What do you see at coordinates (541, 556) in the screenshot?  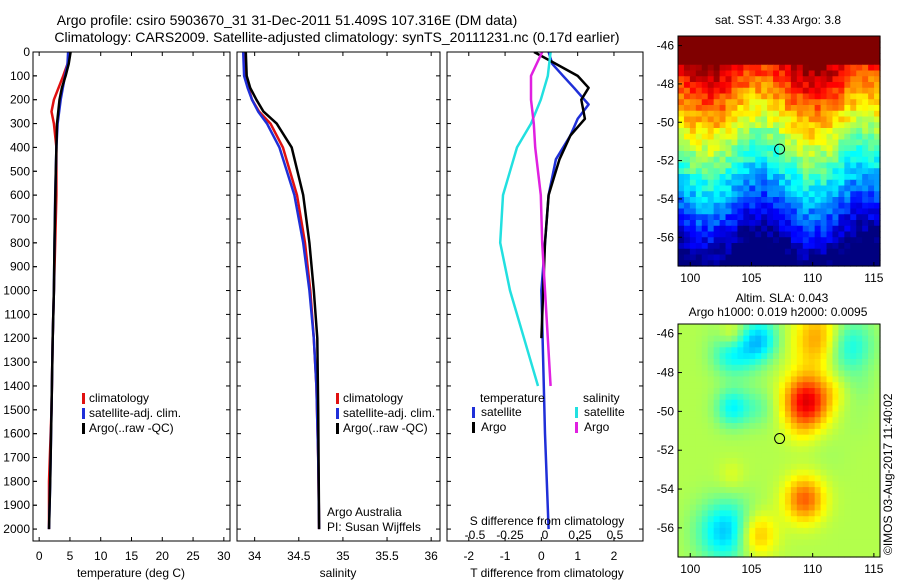 I see `x-tick-label: 0` at bounding box center [541, 556].